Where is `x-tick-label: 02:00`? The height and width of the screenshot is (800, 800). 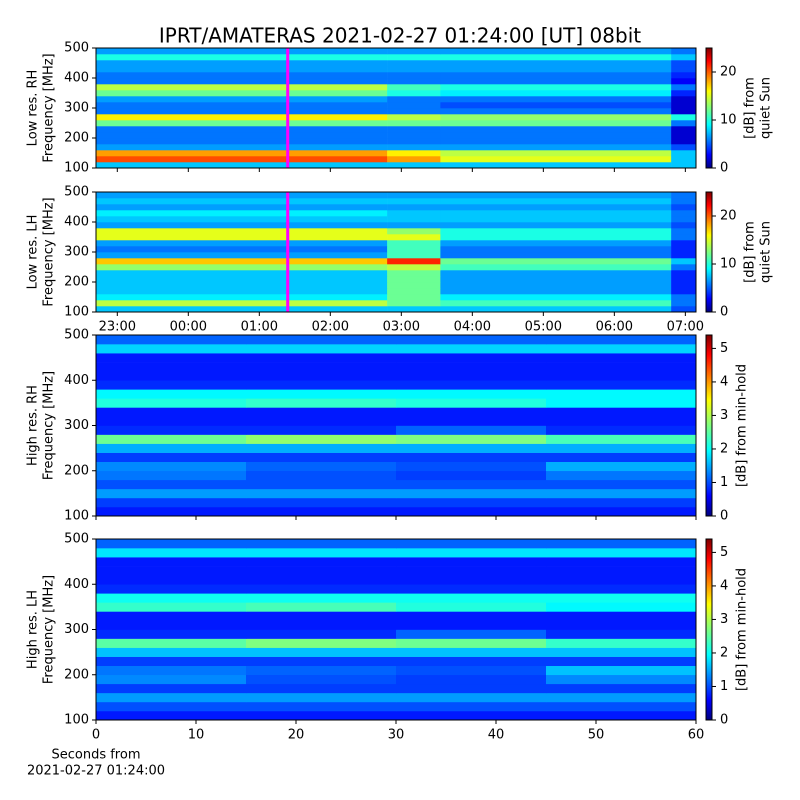 x-tick-label: 02:00 is located at coordinates (330, 327).